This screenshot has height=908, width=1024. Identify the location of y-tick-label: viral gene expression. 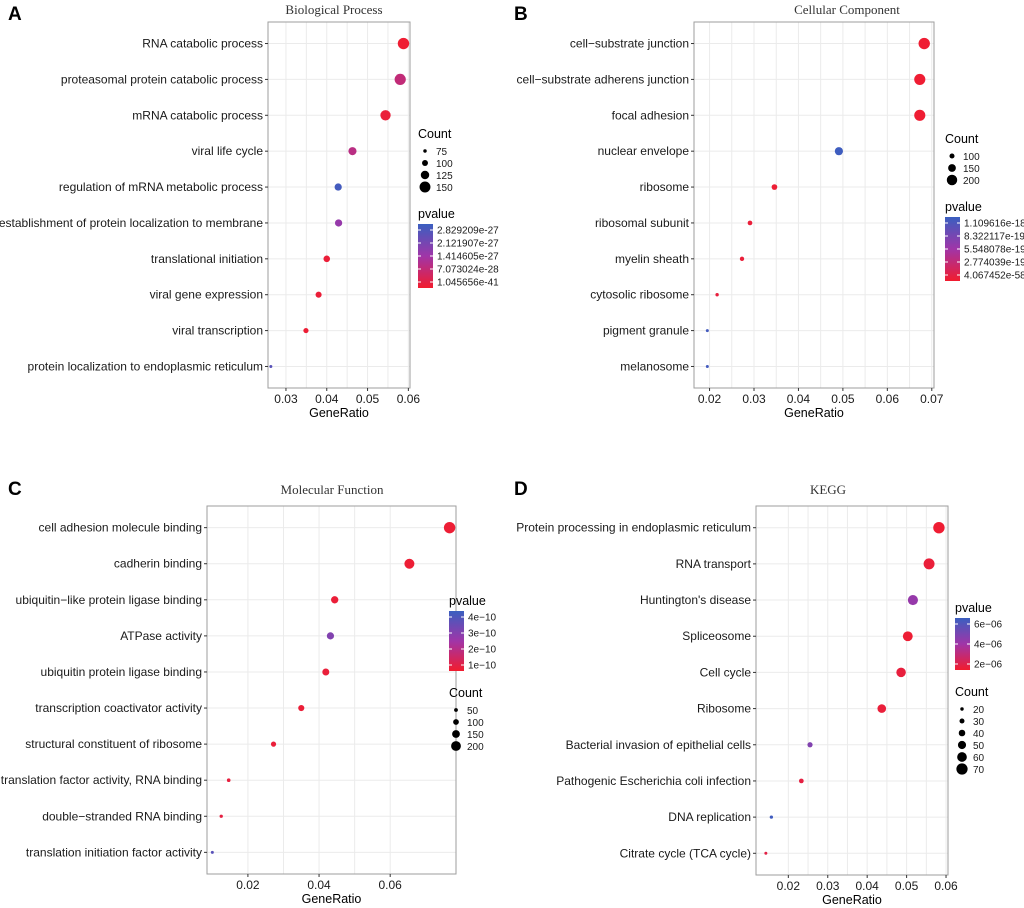
(206, 295).